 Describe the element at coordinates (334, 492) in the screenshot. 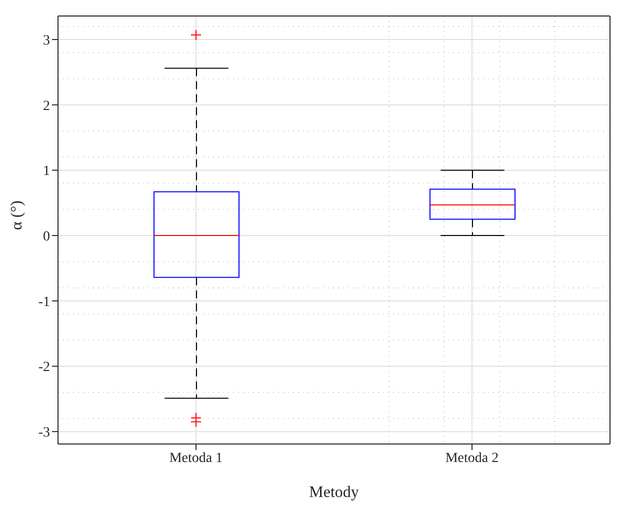

I see `x-axis-title: Metody` at that location.